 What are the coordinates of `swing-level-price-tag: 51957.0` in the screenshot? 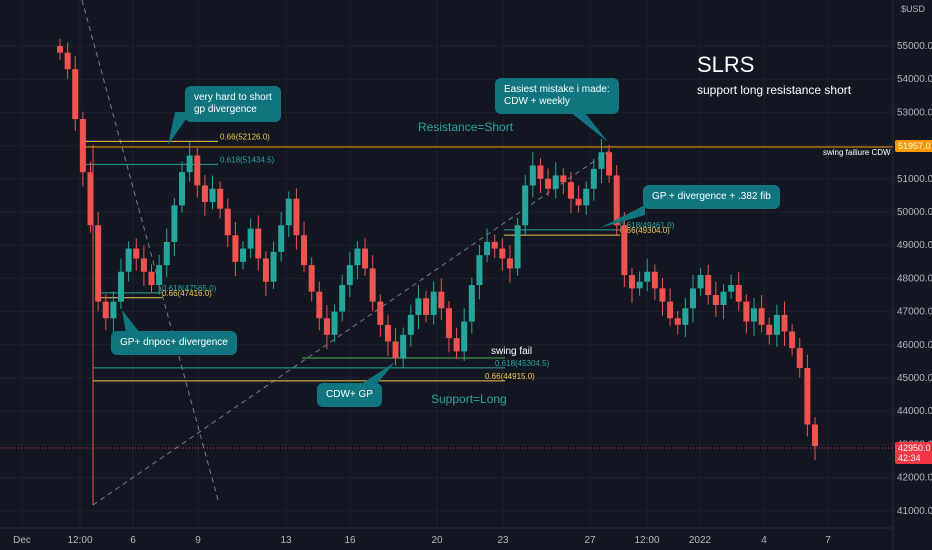 It's located at (913, 146).